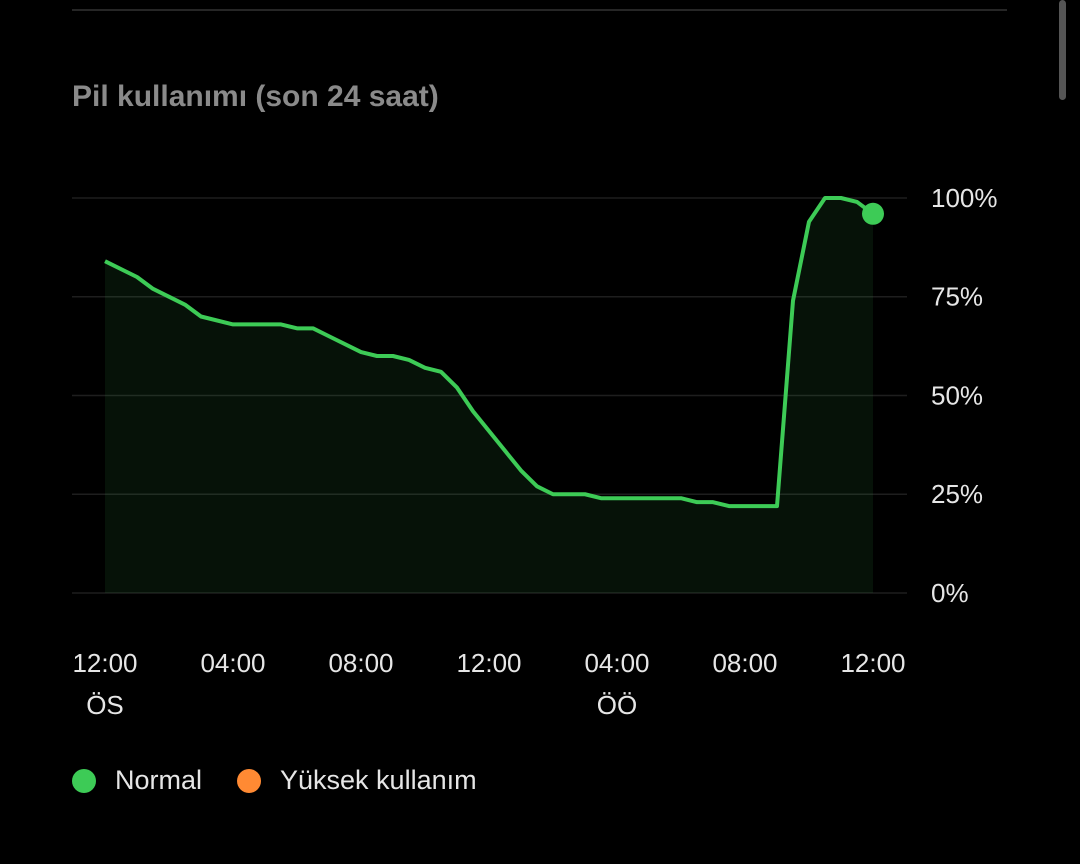 The width and height of the screenshot is (1080, 864). Describe the element at coordinates (105, 705) in the screenshot. I see `x-tick-period: ÖS` at that location.